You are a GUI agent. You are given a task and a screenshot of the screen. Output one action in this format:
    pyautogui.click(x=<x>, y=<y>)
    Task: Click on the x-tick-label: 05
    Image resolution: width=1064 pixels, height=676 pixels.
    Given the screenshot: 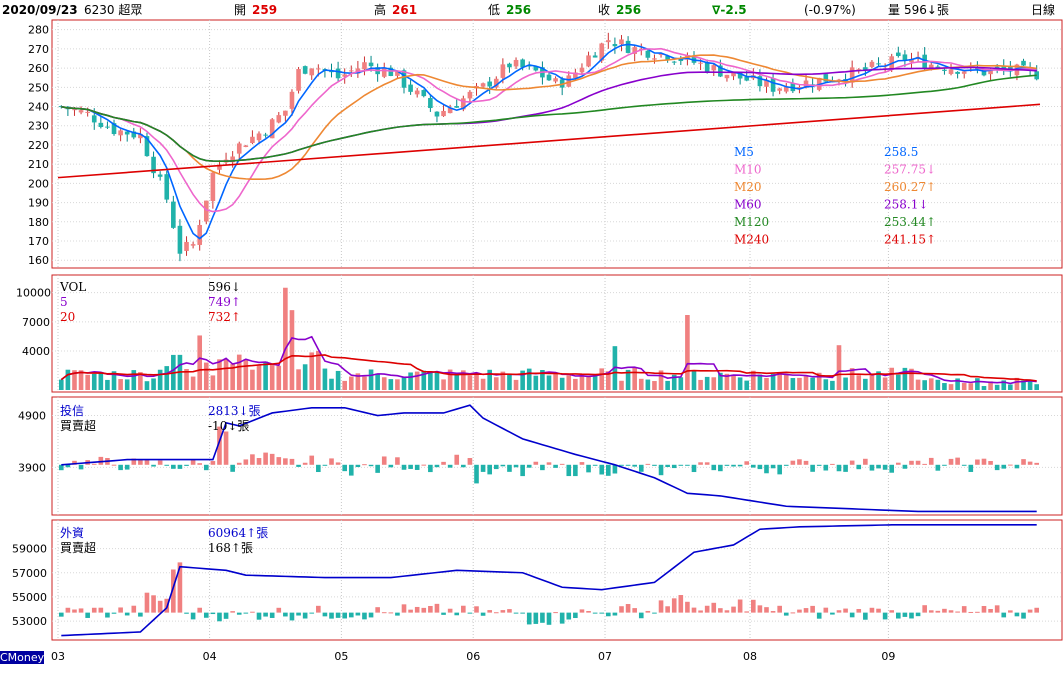 What is the action you would take?
    pyautogui.click(x=341, y=656)
    